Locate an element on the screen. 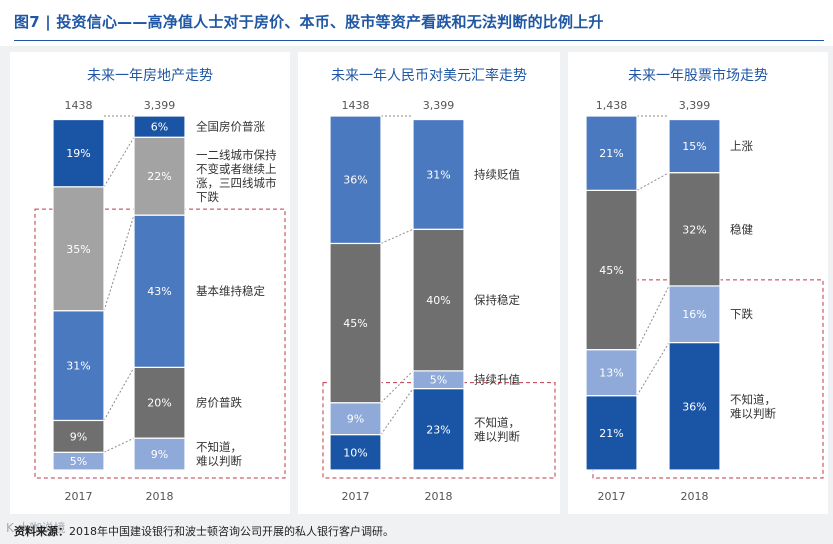 This screenshot has width=833, height=544. segment-label: 6% is located at coordinates (159, 127).